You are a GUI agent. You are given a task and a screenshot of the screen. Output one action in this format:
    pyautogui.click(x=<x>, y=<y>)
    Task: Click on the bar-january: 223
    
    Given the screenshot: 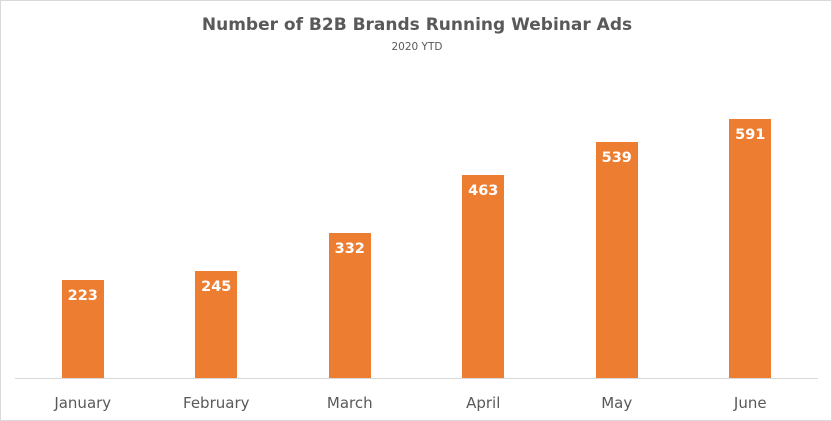 What is the action you would take?
    pyautogui.click(x=82, y=329)
    